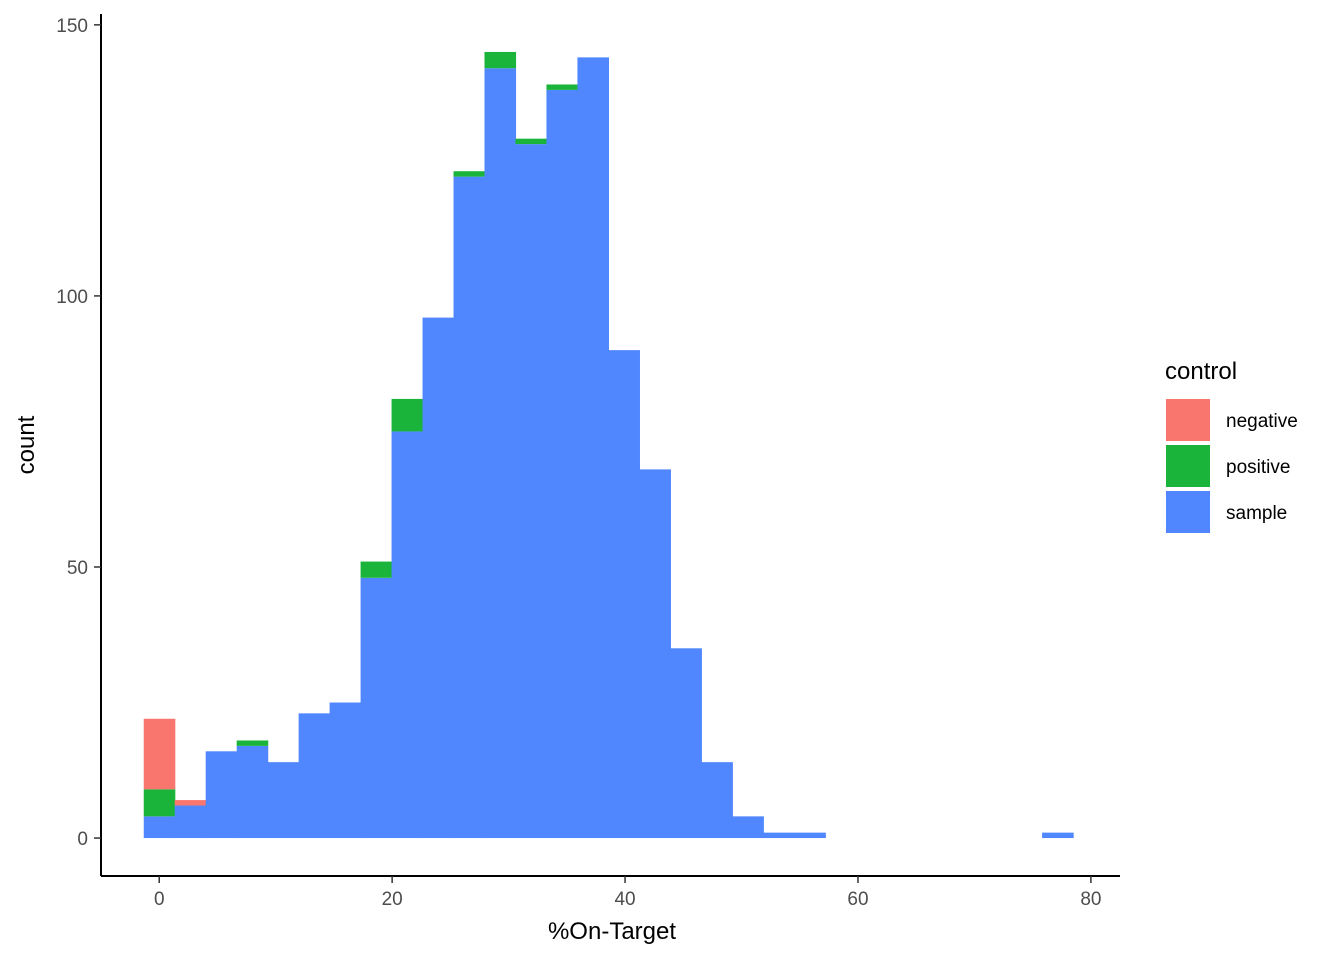  Describe the element at coordinates (392, 899) in the screenshot. I see `x-tick-label: 20` at that location.